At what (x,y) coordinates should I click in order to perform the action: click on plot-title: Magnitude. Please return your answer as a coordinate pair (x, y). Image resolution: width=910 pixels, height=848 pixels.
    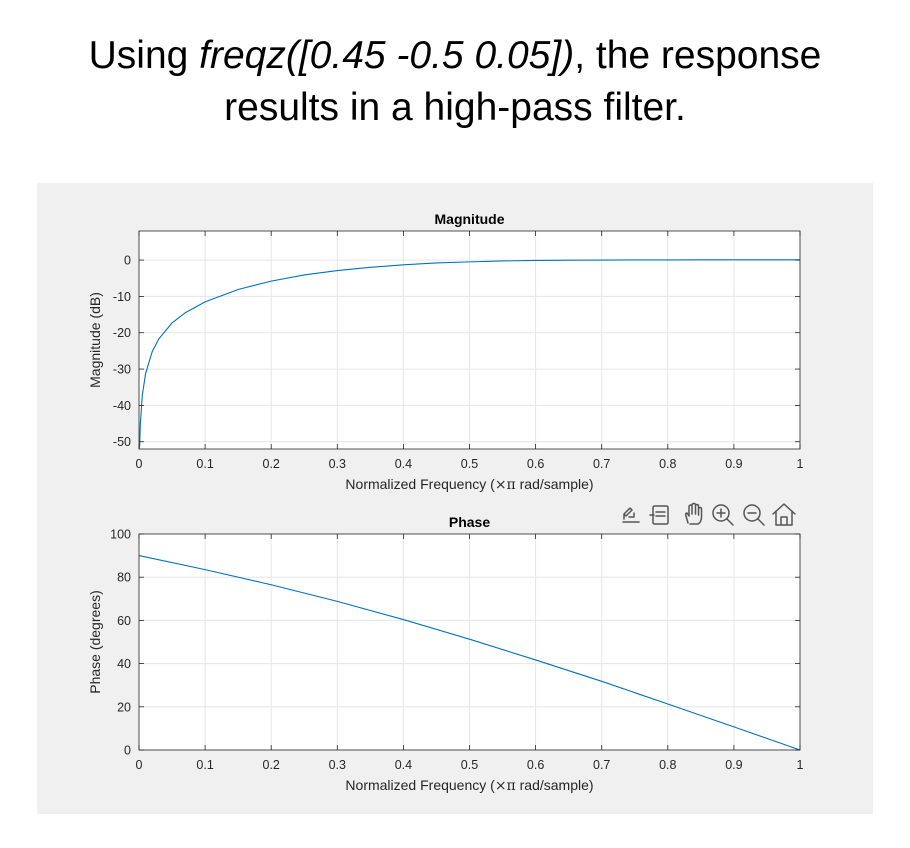
    Looking at the image, I should click on (470, 219).